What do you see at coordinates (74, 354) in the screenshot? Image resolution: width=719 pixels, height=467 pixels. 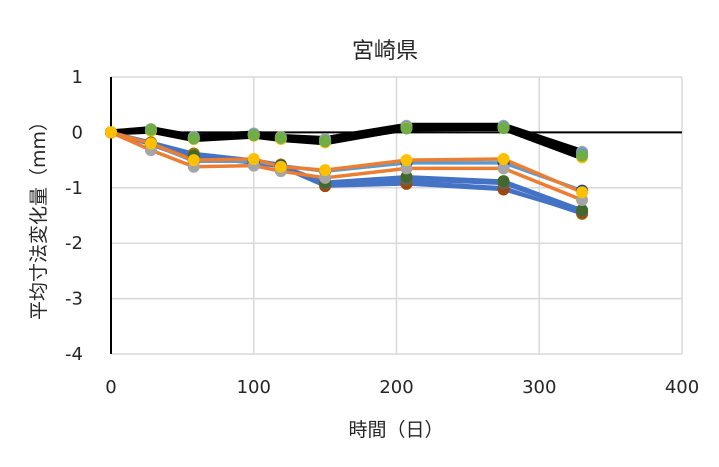 I see `y-tick-label: -4` at bounding box center [74, 354].